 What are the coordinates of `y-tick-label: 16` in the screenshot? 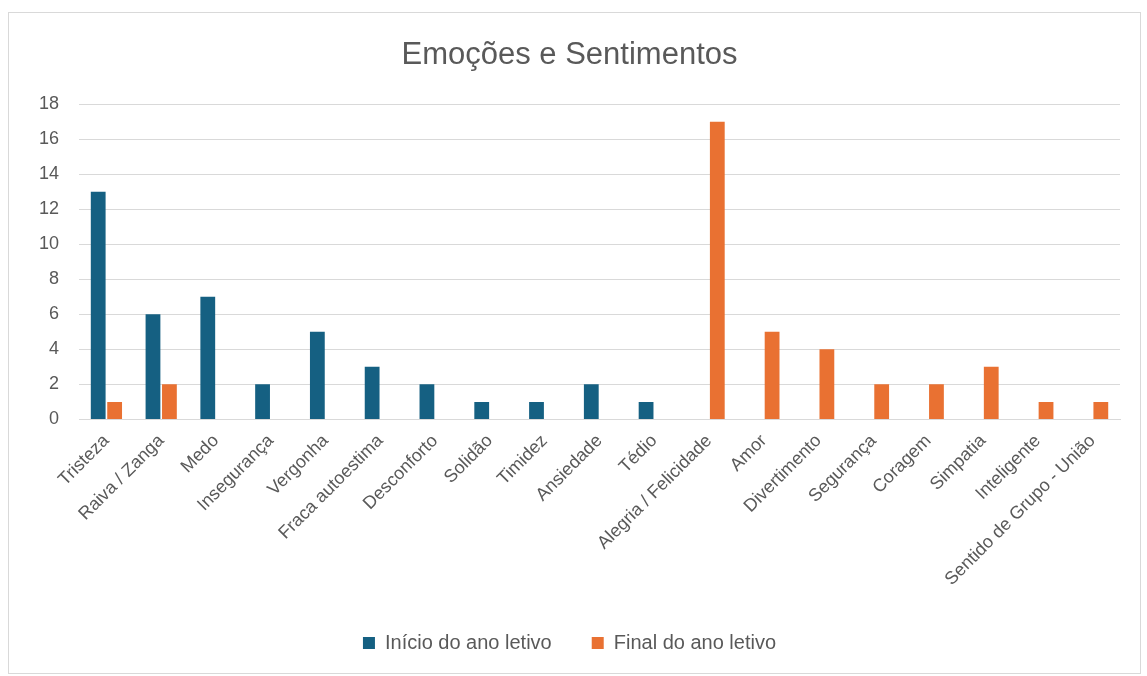 It's located at (49, 138).